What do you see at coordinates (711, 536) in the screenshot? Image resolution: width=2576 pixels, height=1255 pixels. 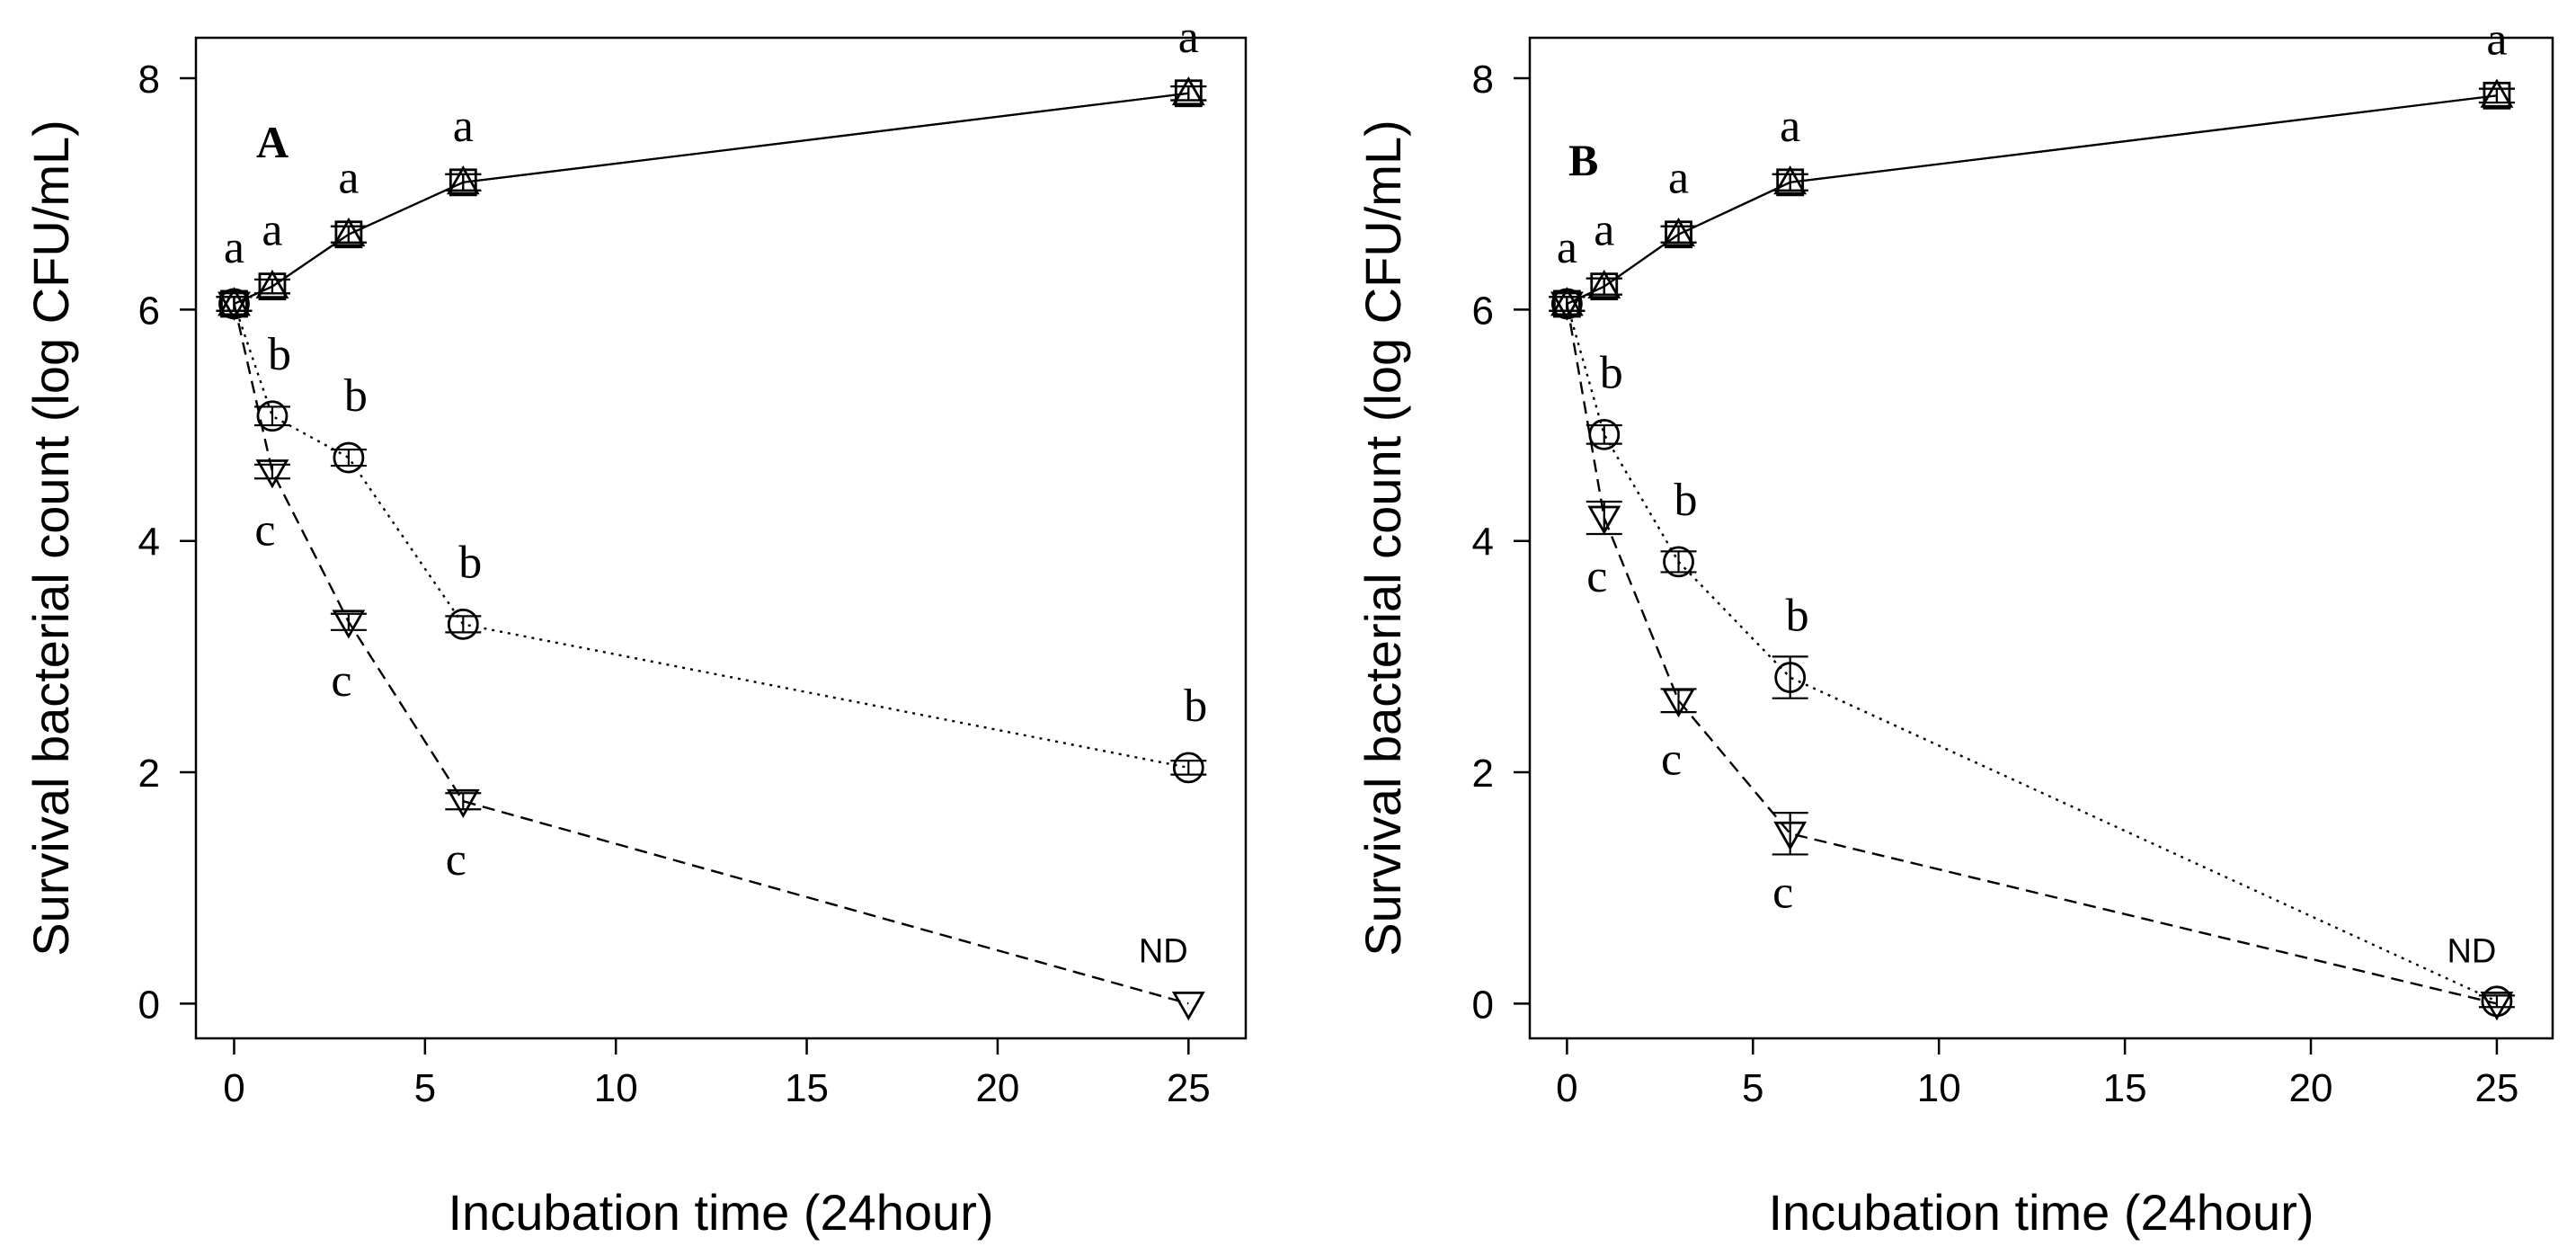 I see `series-line-treatment-circle` at bounding box center [711, 536].